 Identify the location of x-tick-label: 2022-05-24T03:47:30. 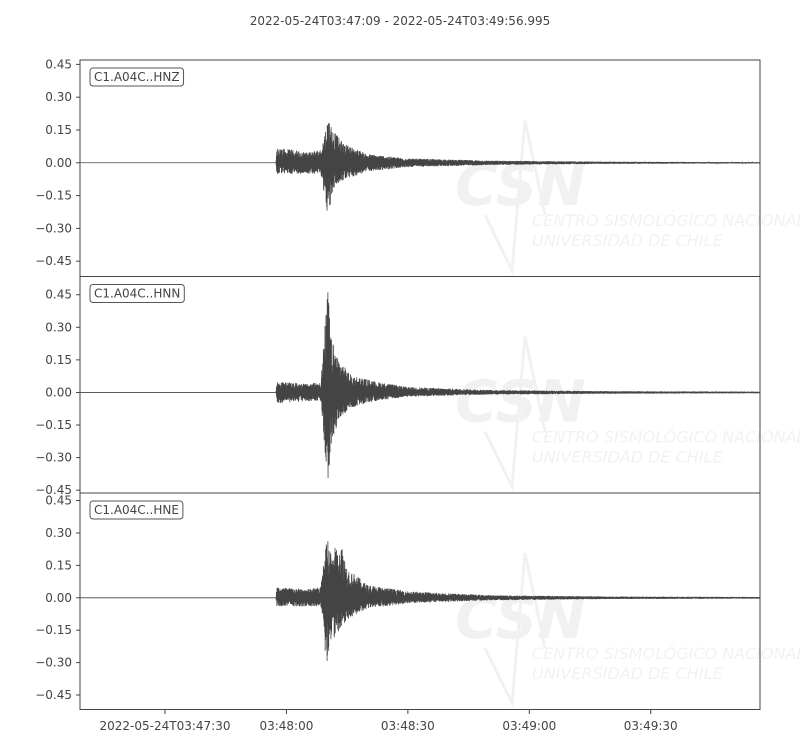
(165, 726).